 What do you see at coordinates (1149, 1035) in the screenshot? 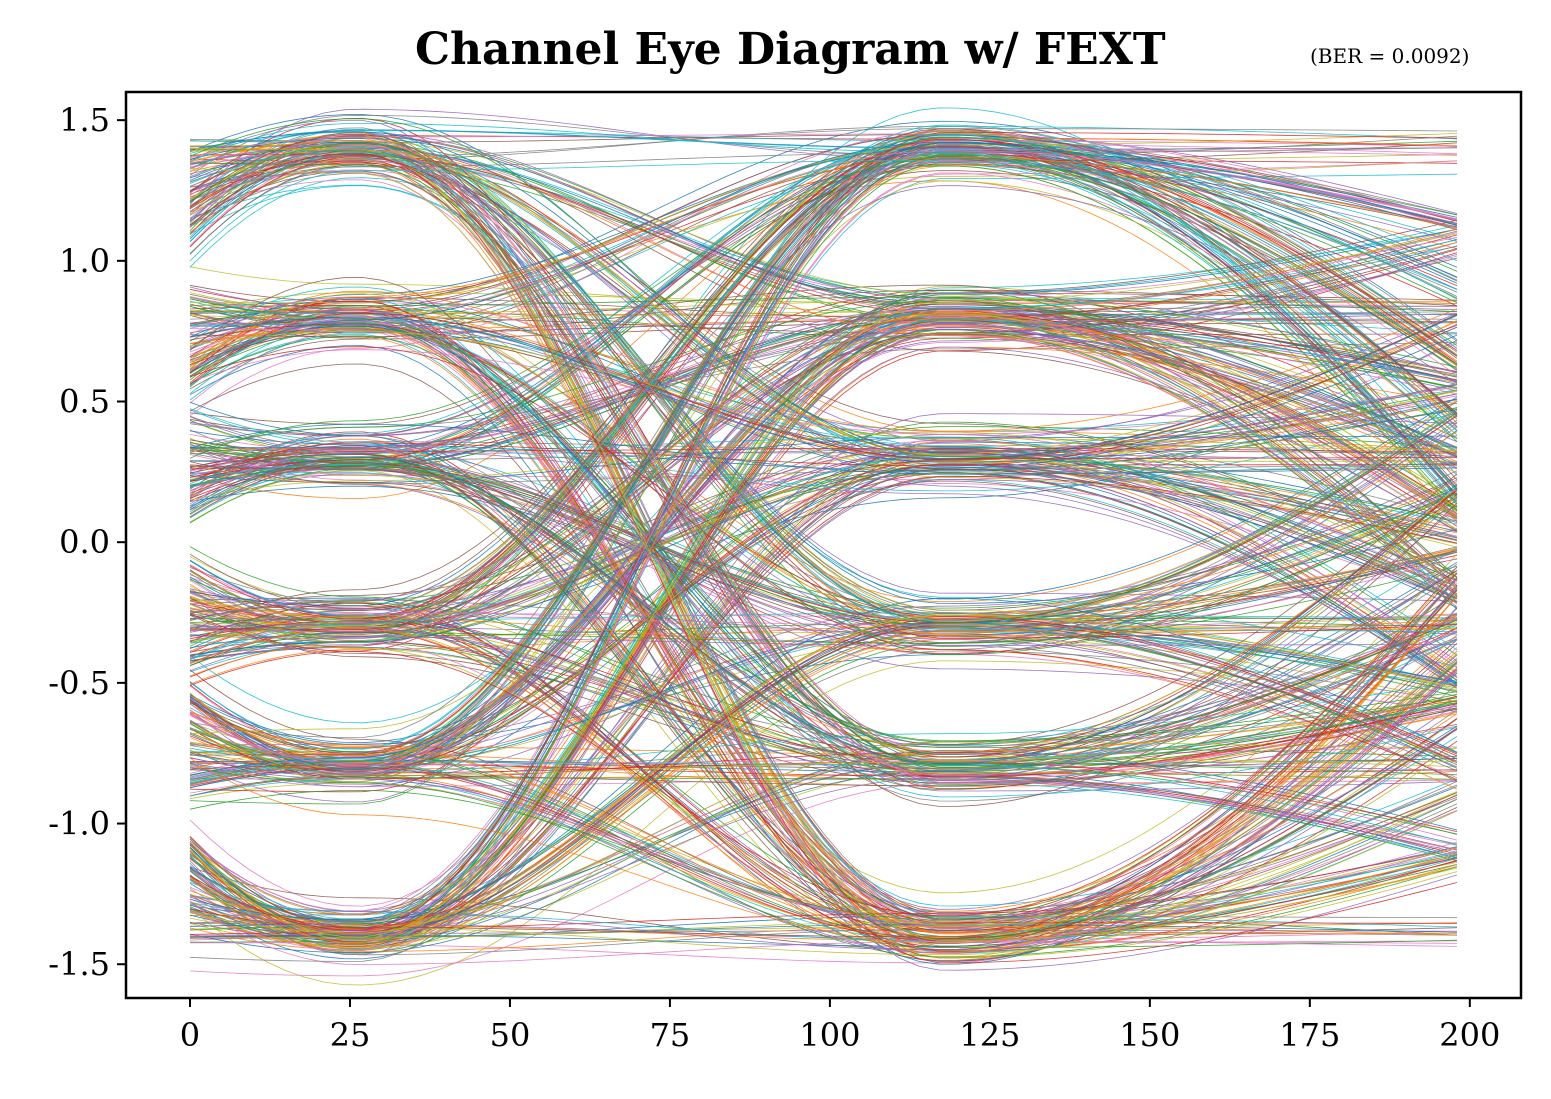
I see `x-tick-label: 150` at bounding box center [1149, 1035].